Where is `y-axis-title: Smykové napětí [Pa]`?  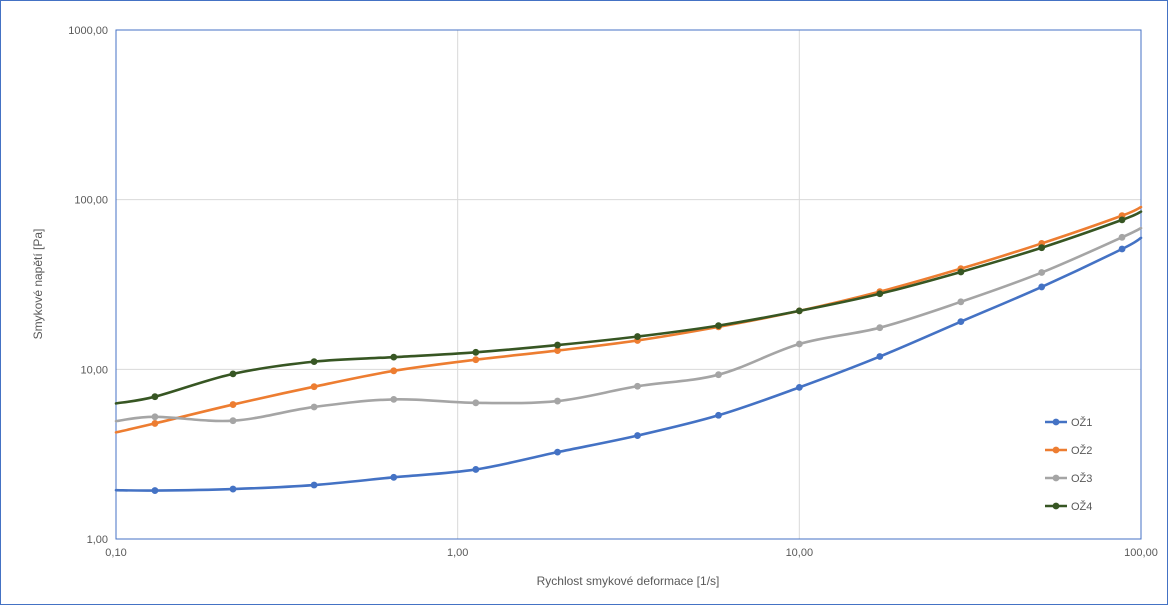
y-axis-title: Smykové napětí [Pa] is located at coordinates (38, 284).